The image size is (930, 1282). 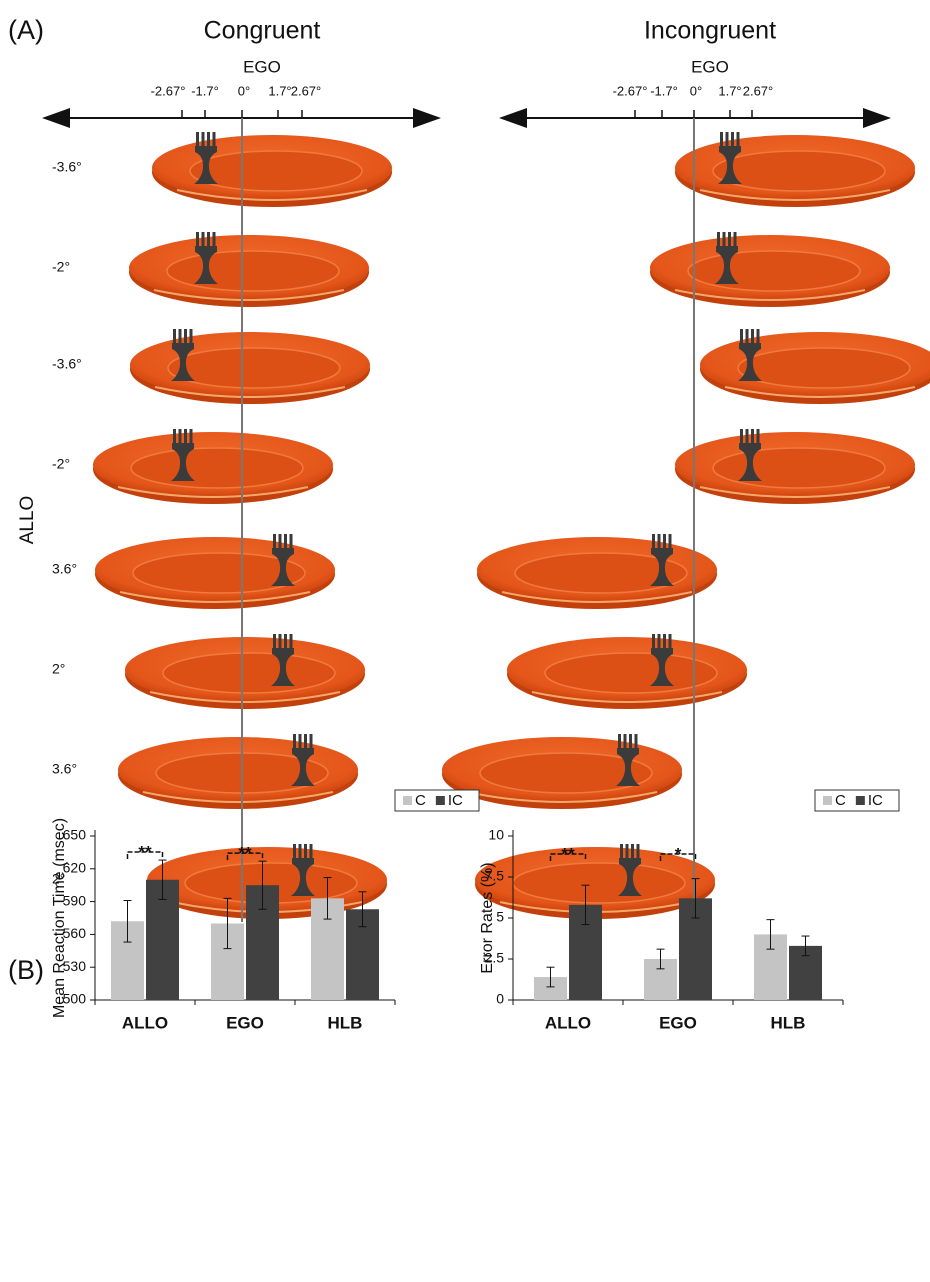 What do you see at coordinates (279, 90) in the screenshot?
I see `tick-label: 1.7°` at bounding box center [279, 90].